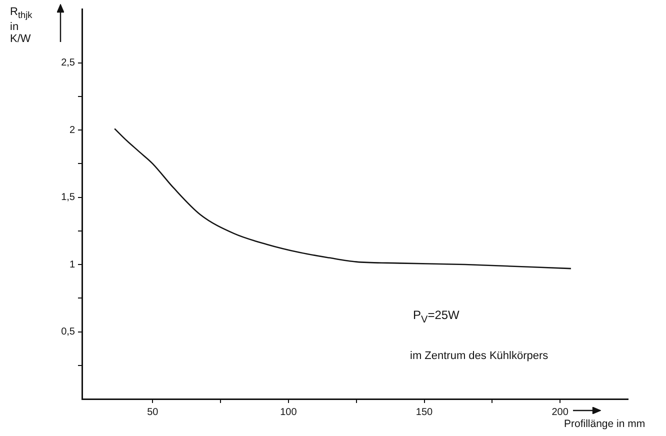  I want to click on y-tick-label: 2, so click(72, 130).